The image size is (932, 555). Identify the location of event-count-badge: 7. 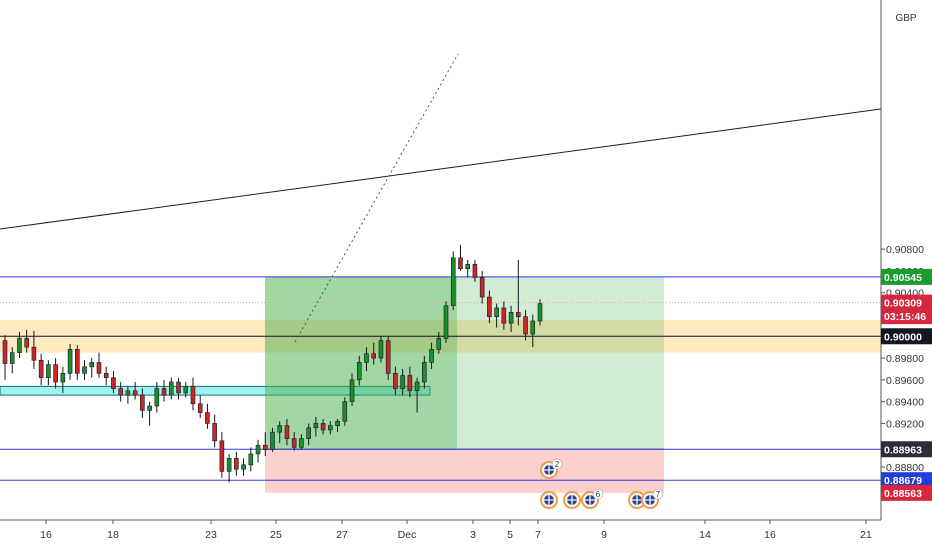
(658, 494).